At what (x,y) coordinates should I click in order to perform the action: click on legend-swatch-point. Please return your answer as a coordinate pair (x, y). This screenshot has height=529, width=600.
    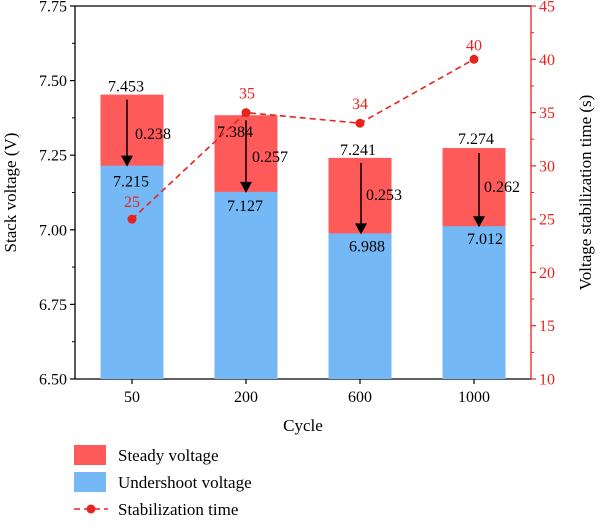
    Looking at the image, I should click on (91, 509).